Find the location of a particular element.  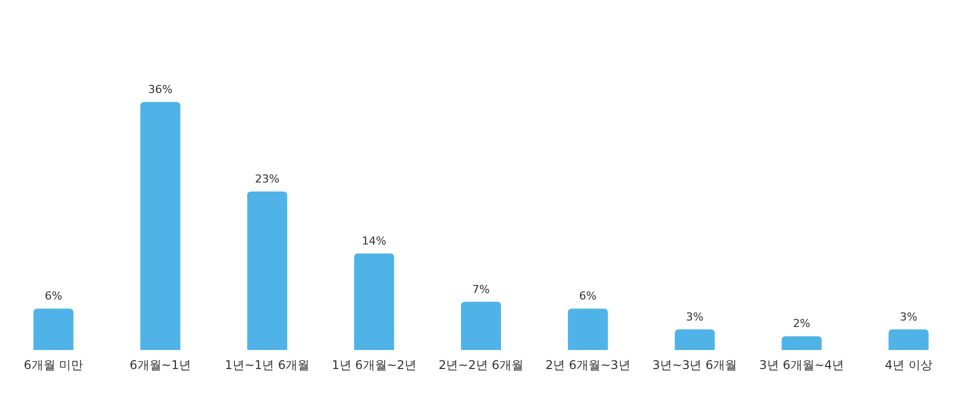

data-label: 36% is located at coordinates (160, 89).